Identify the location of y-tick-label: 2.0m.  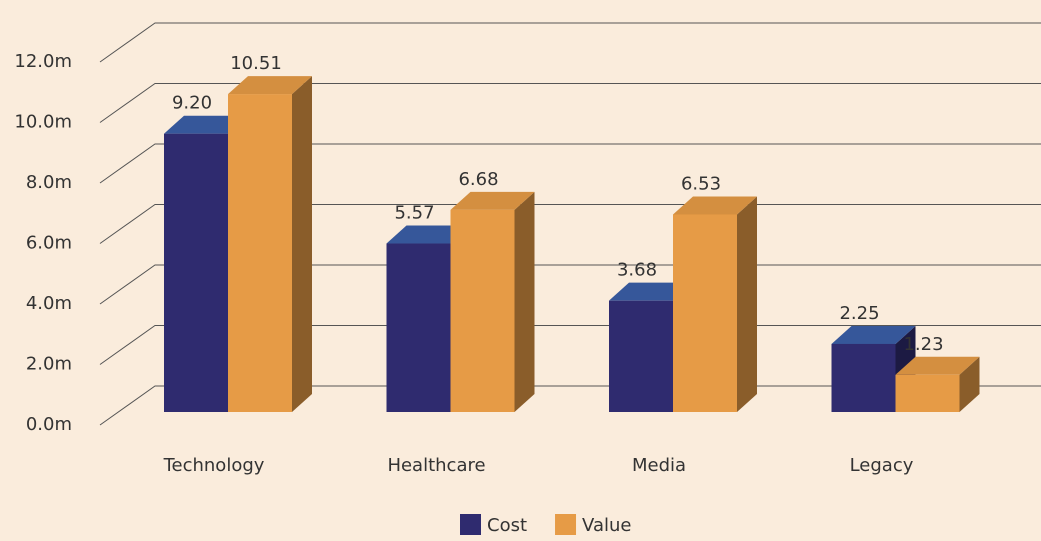
(49, 364).